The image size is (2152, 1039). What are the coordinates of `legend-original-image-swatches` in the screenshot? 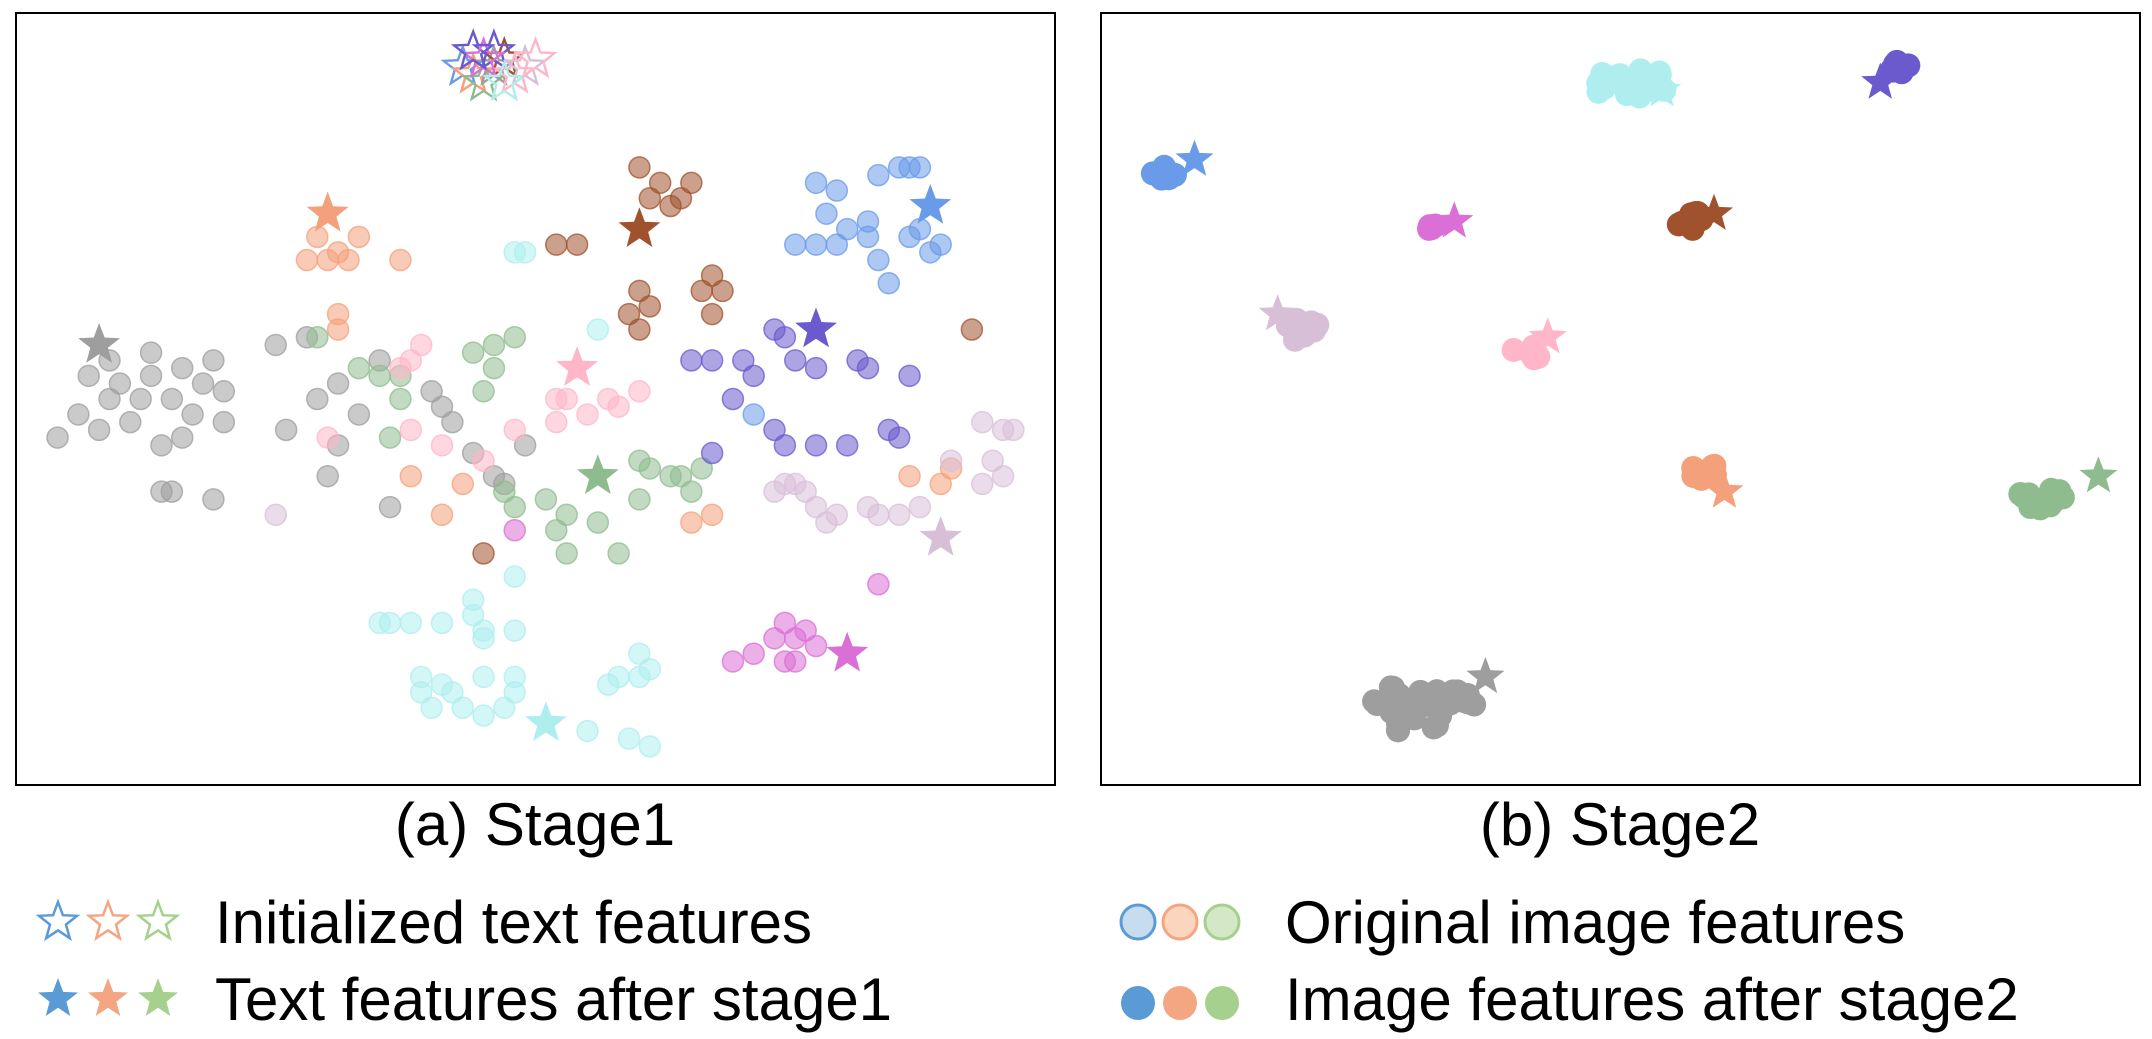 It's located at (1180, 922).